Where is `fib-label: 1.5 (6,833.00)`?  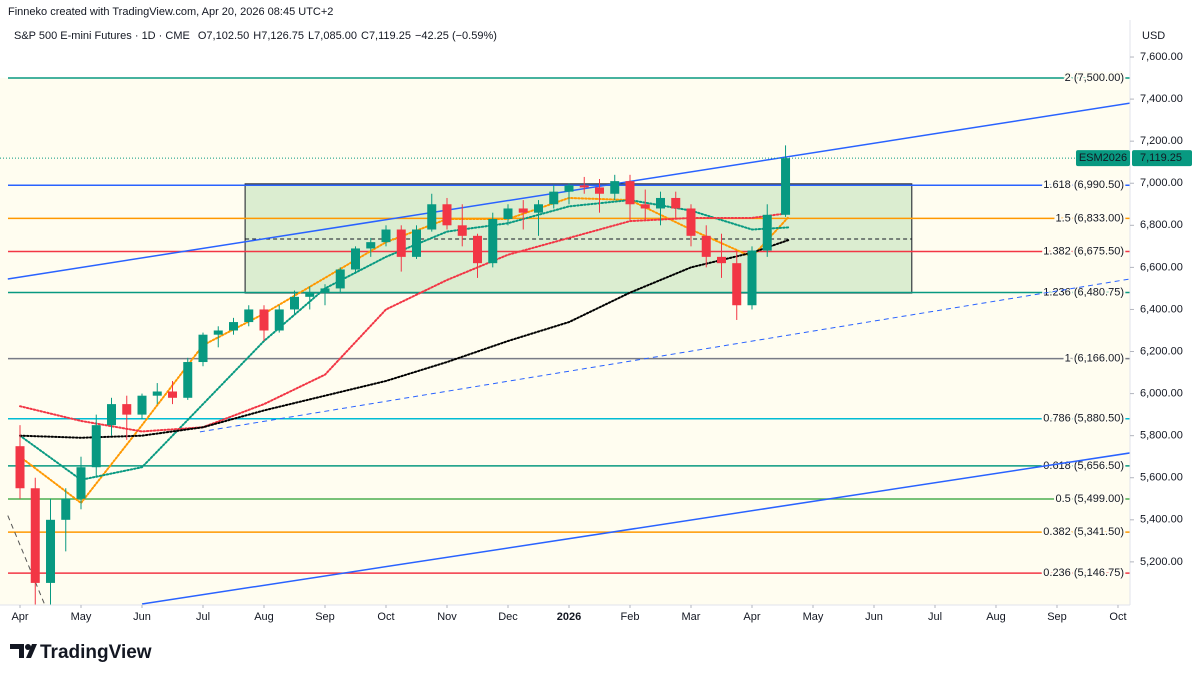
fib-label: 1.5 (6,833.00) is located at coordinates (1090, 218).